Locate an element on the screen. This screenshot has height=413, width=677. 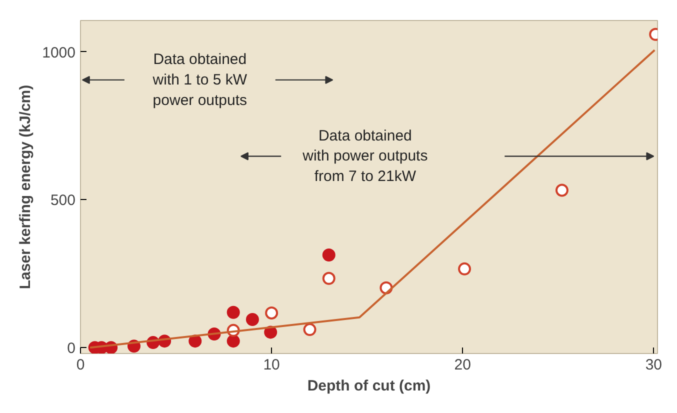
y-axis-title: Laser kerfing energy (kJ/cm) is located at coordinates (25, 187).